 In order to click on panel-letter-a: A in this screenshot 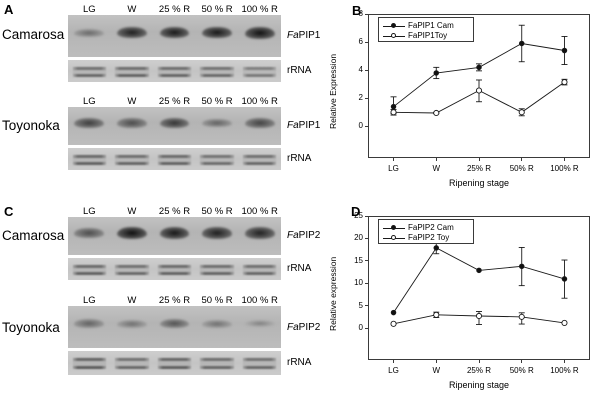, I will do `click(9, 9)`.